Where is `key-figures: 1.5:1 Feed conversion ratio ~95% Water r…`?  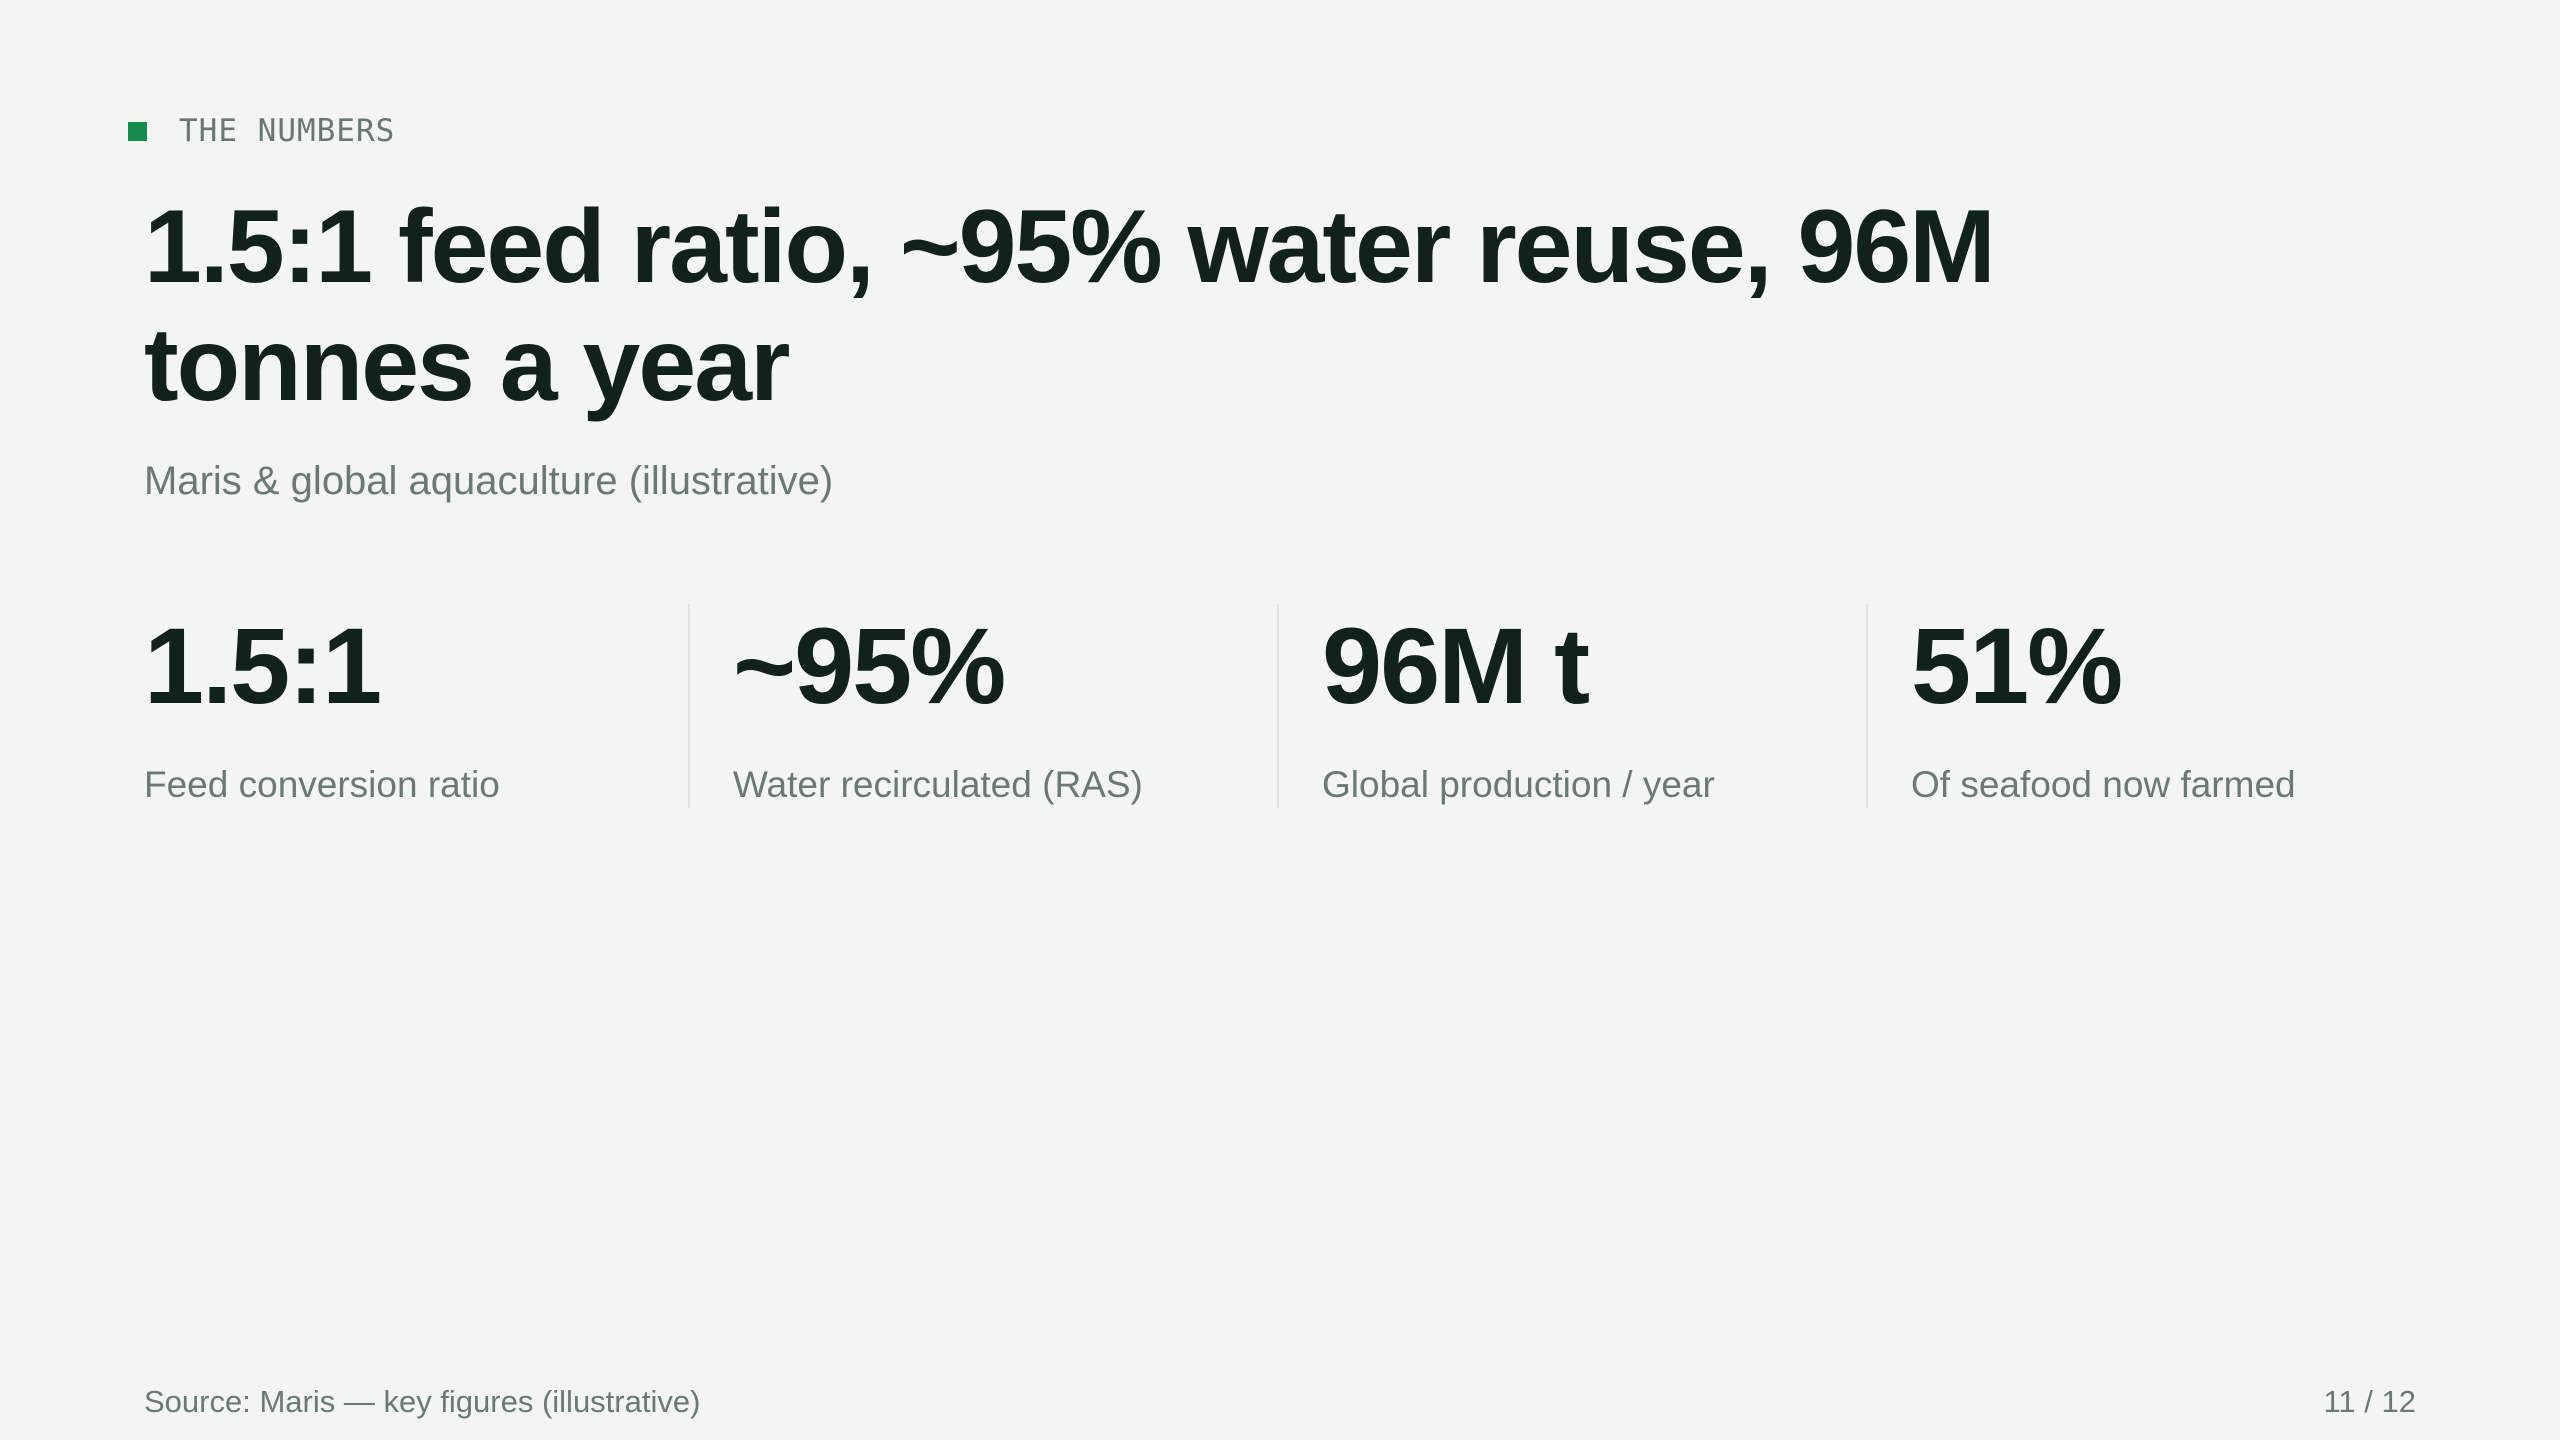
key-figures: 1.5:1 Feed conversion ratio ~95% Water r… is located at coordinates (1280, 706).